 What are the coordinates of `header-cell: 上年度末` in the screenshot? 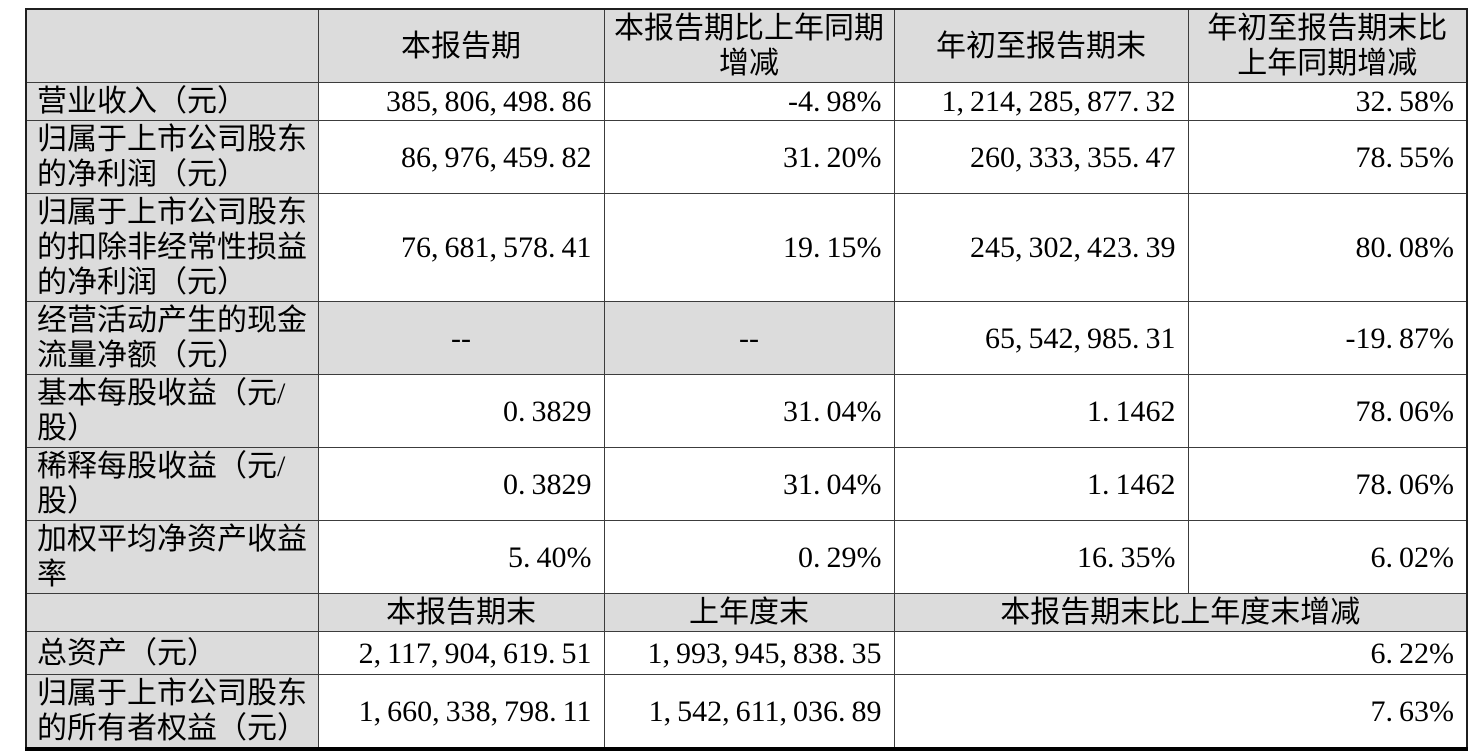 It's located at (749, 612).